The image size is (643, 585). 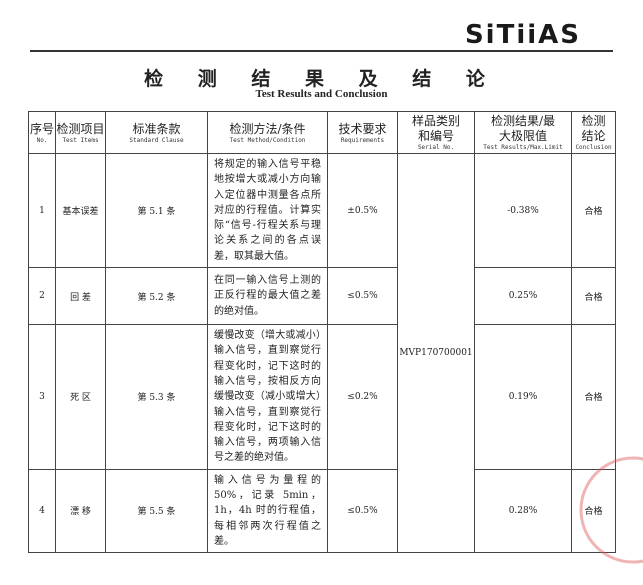 I want to click on page-title: 检 测 结 果 及 结 论, so click(x=321, y=79).